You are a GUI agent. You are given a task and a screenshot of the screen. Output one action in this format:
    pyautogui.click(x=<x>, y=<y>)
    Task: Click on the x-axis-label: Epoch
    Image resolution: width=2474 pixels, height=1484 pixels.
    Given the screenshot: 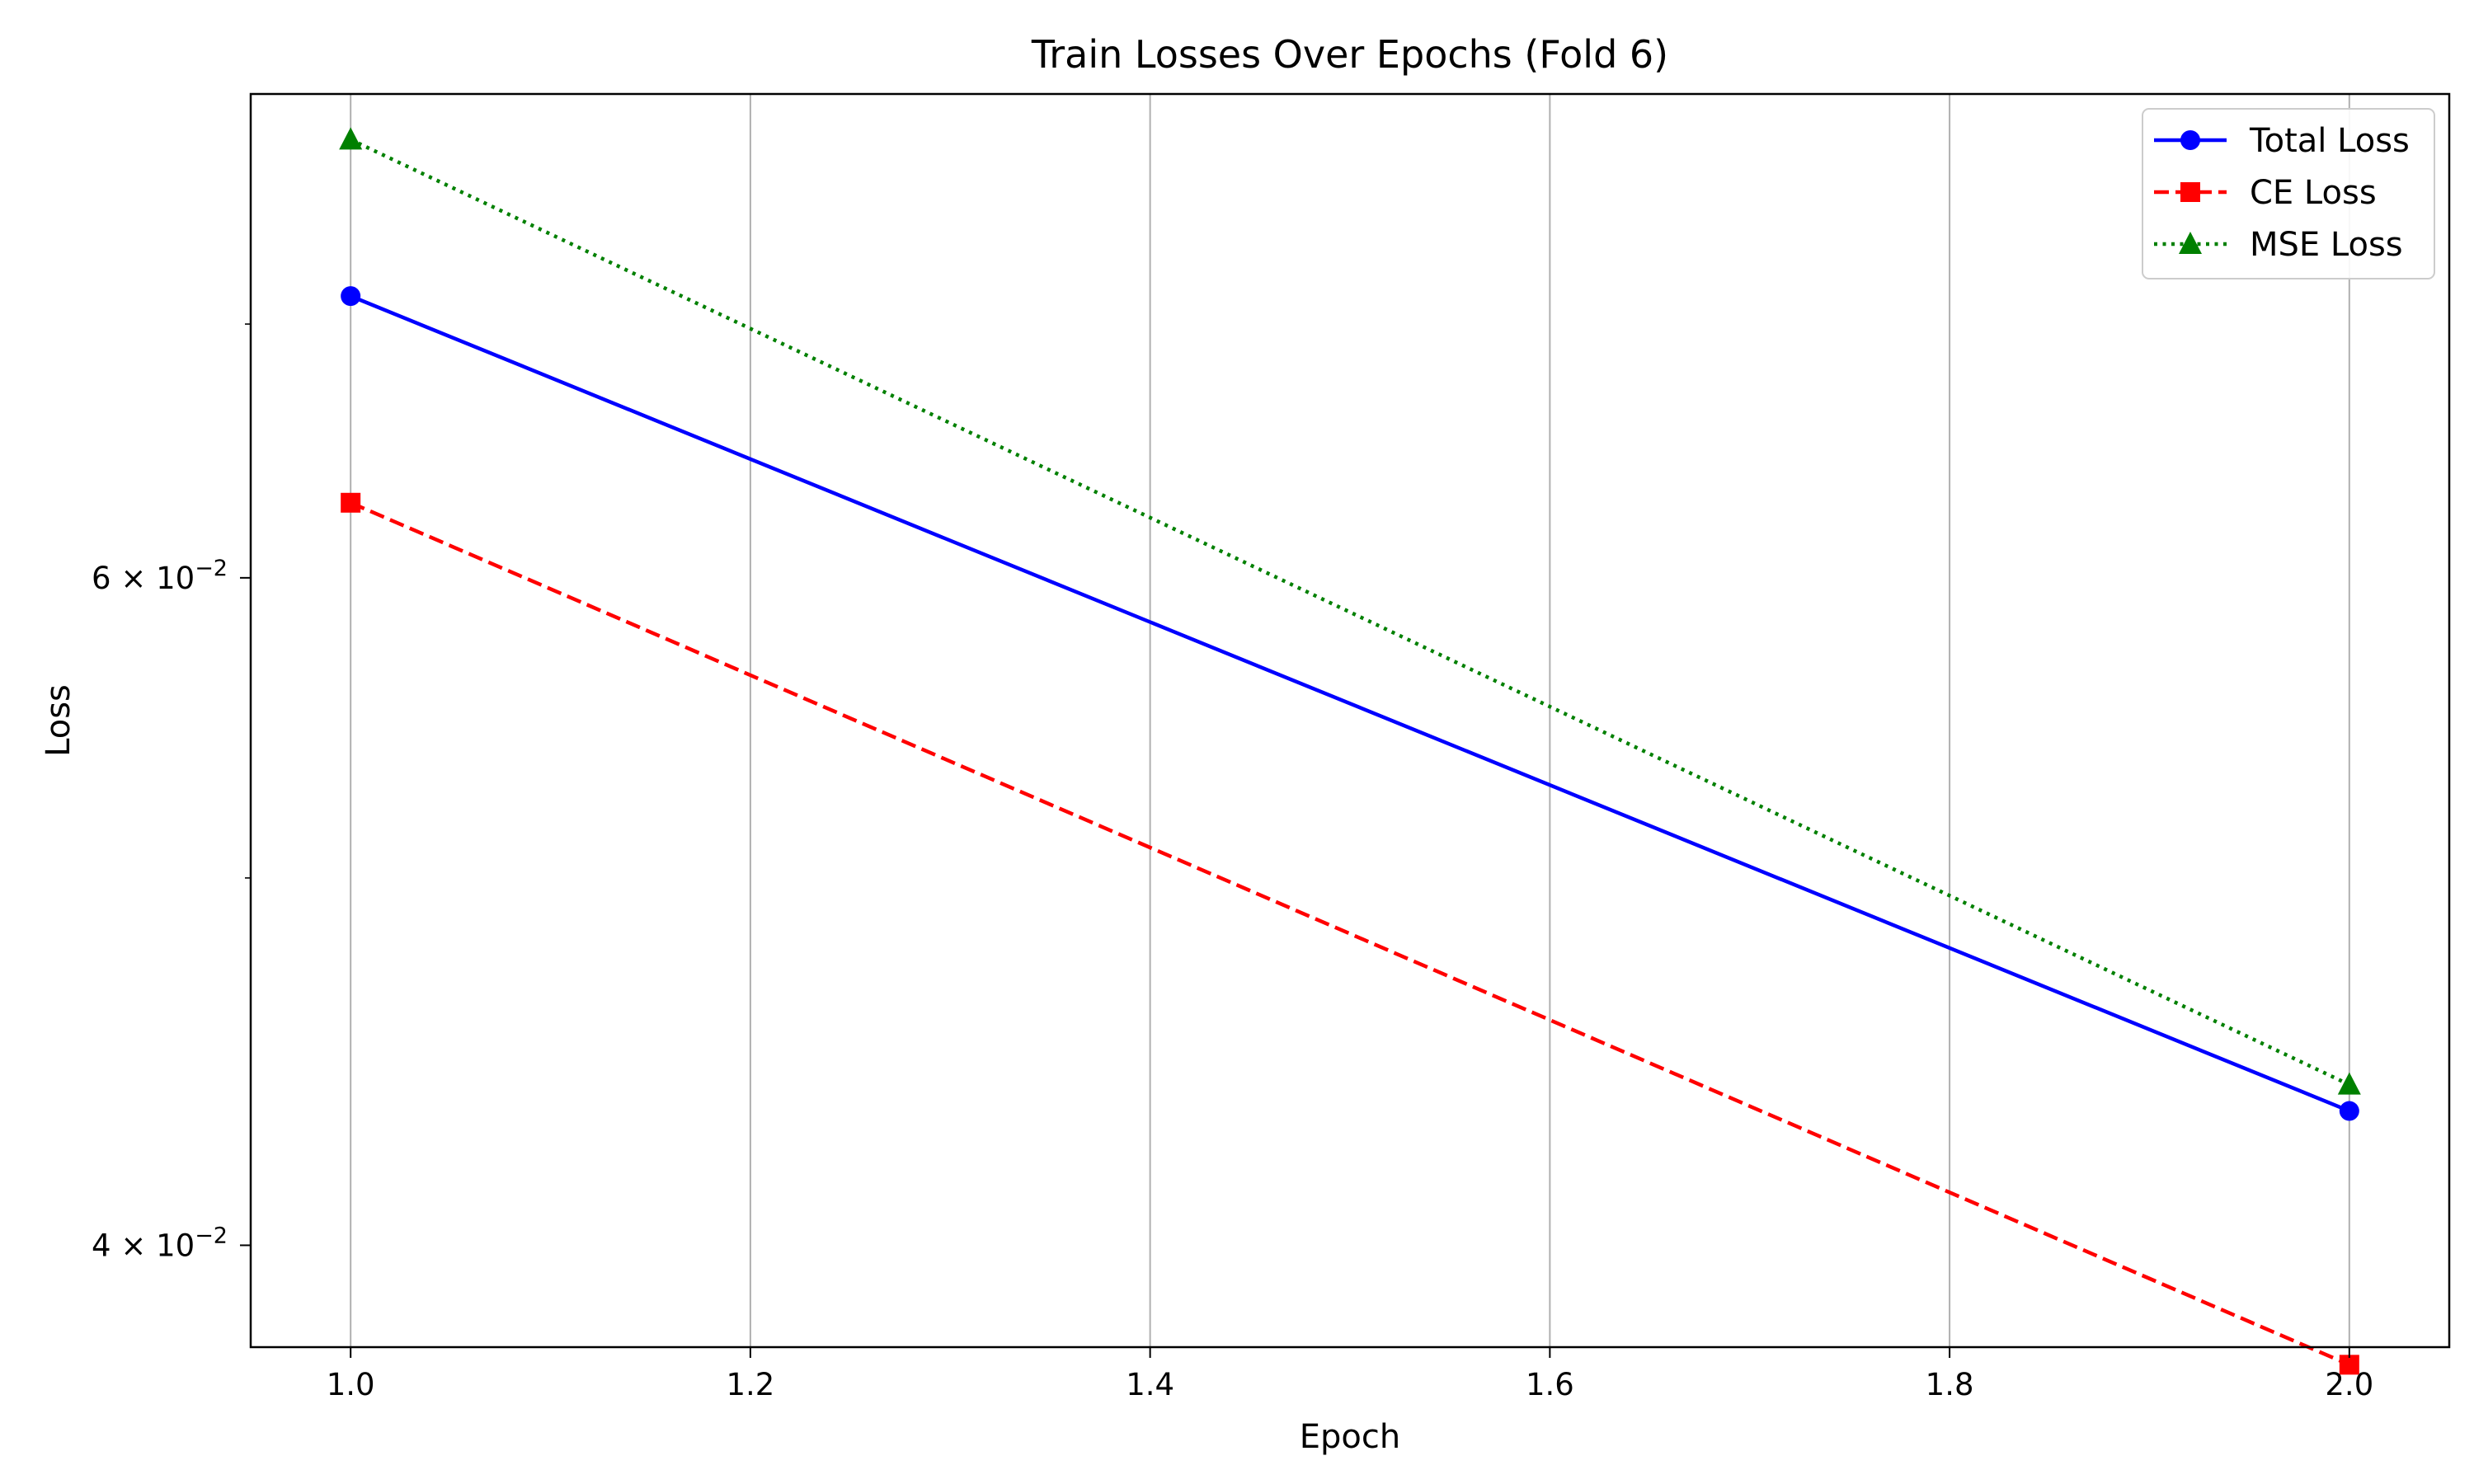 What is the action you would take?
    pyautogui.click(x=1350, y=1437)
    